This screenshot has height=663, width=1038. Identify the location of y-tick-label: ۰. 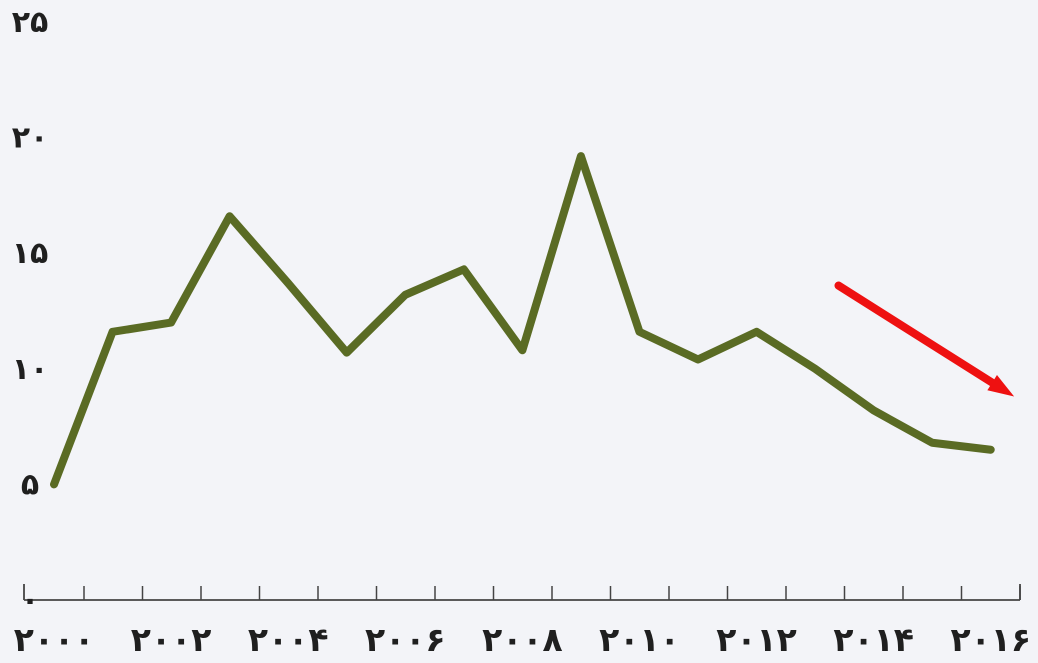
(30, 600).